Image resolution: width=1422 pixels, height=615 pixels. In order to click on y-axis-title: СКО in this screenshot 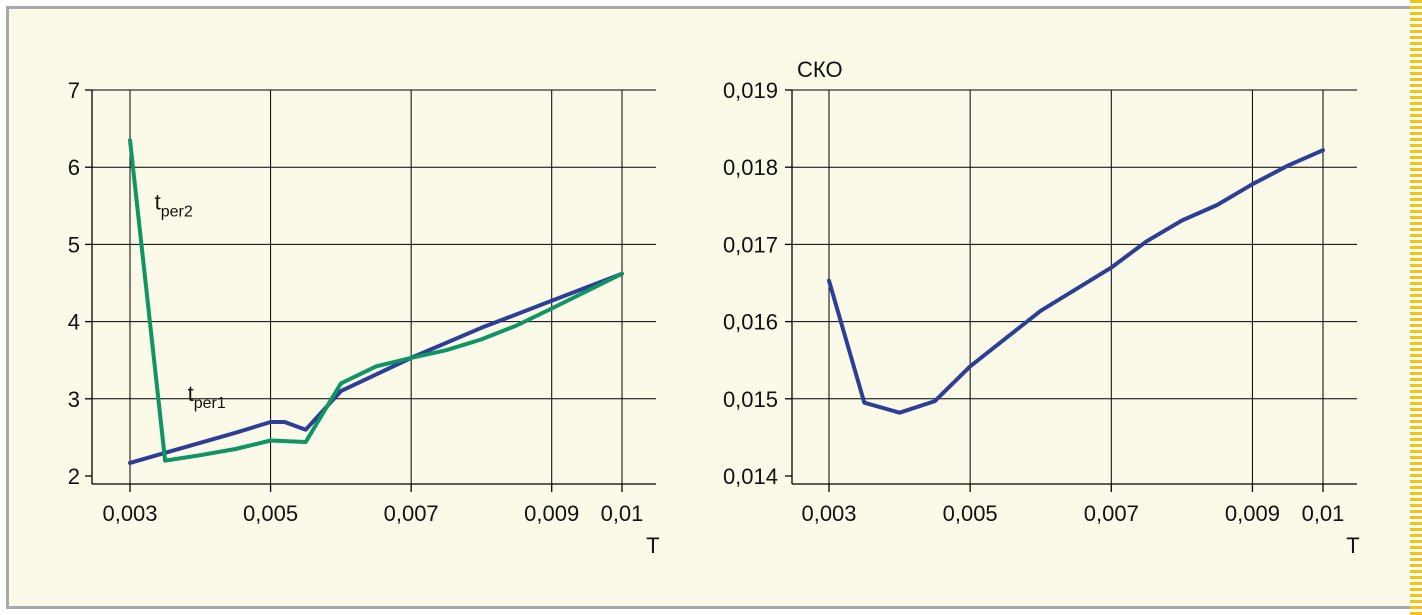, I will do `click(820, 69)`.